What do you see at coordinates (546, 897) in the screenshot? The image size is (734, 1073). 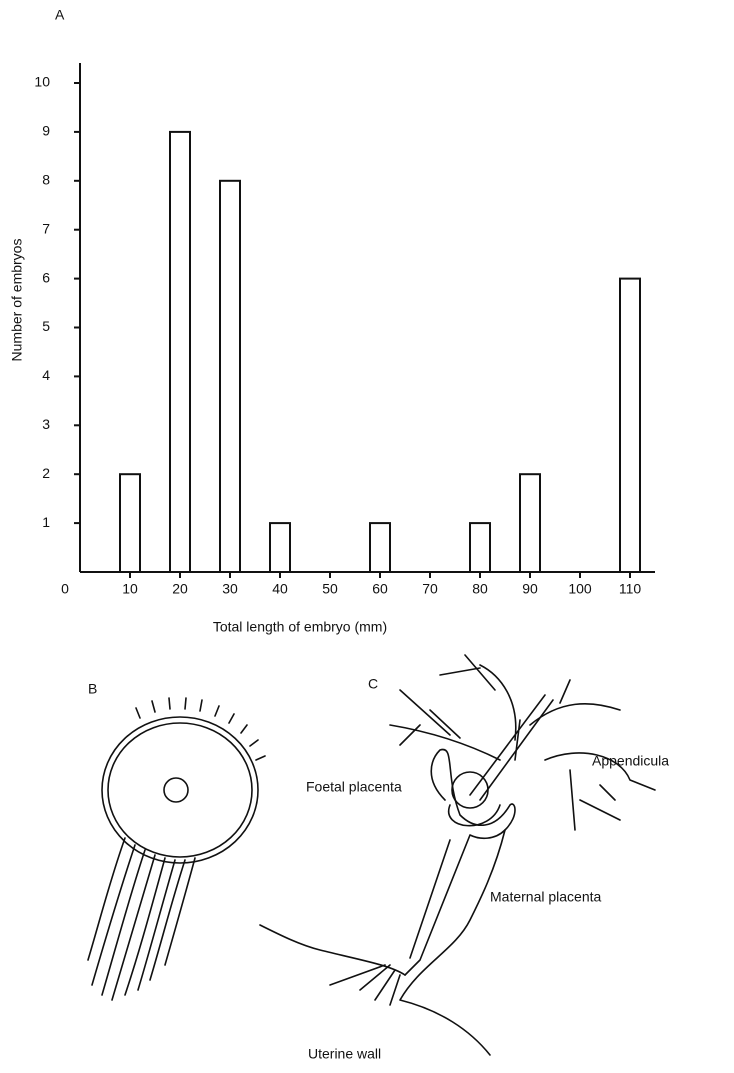 I see `annotation: Maternal placenta` at bounding box center [546, 897].